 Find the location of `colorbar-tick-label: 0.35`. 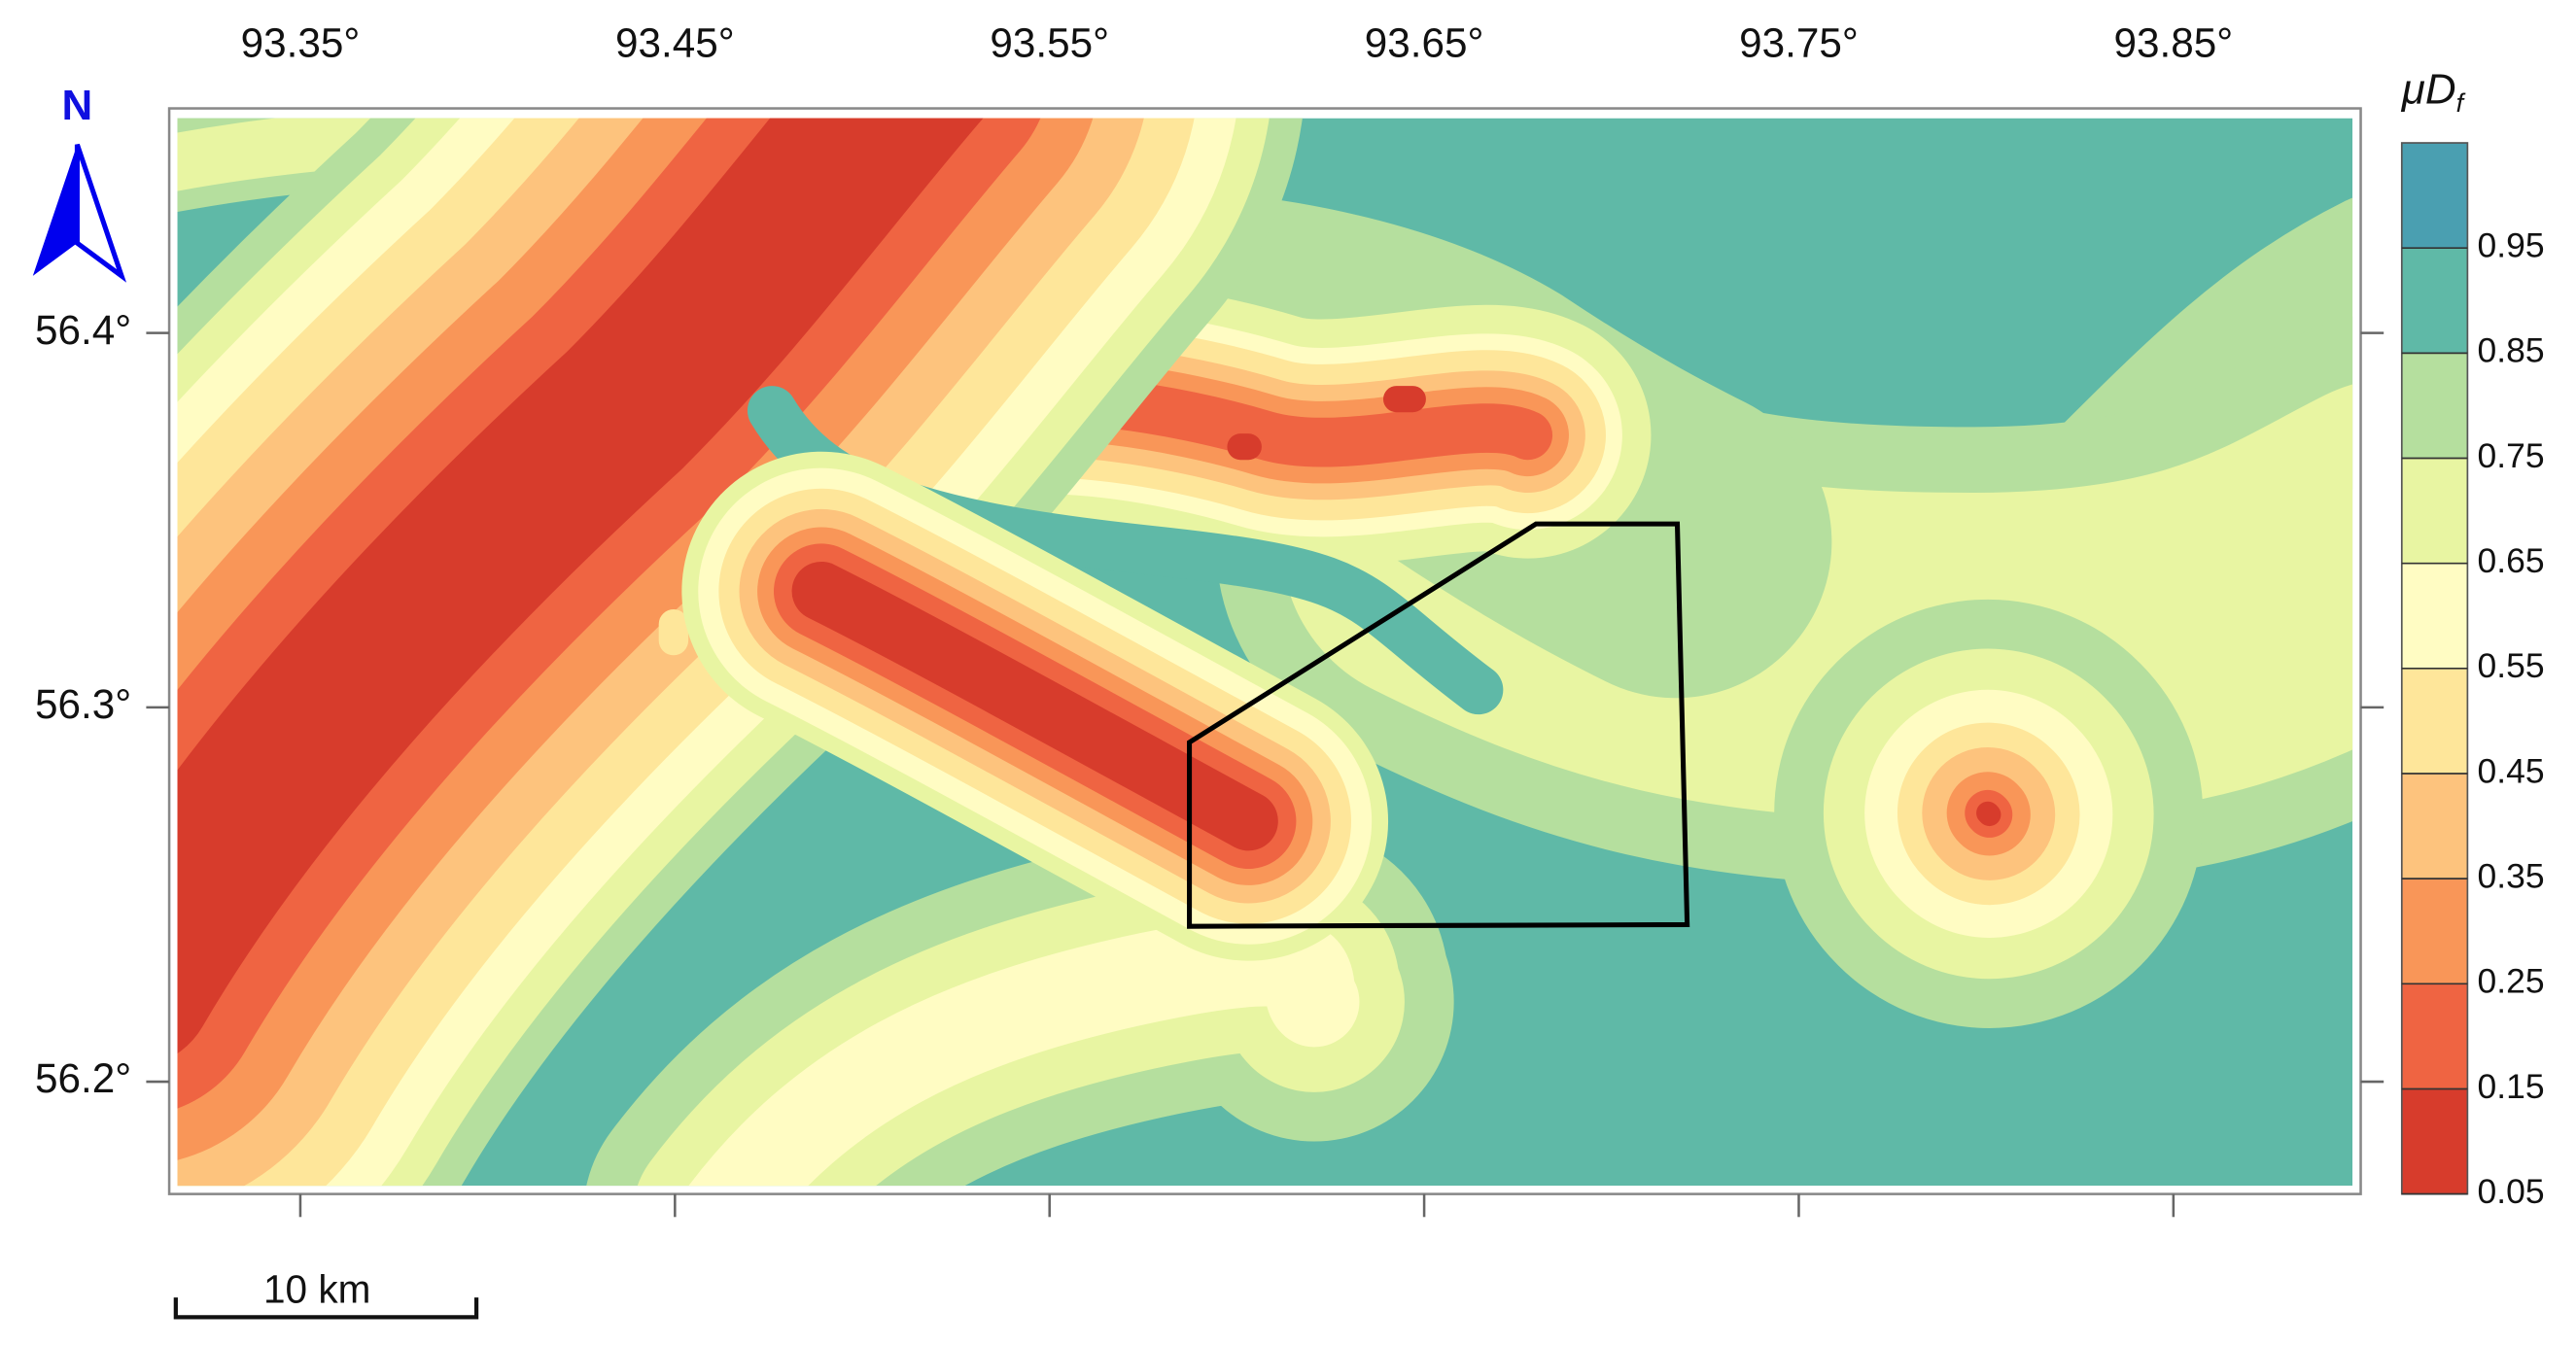

colorbar-tick-label: 0.35 is located at coordinates (2512, 877).